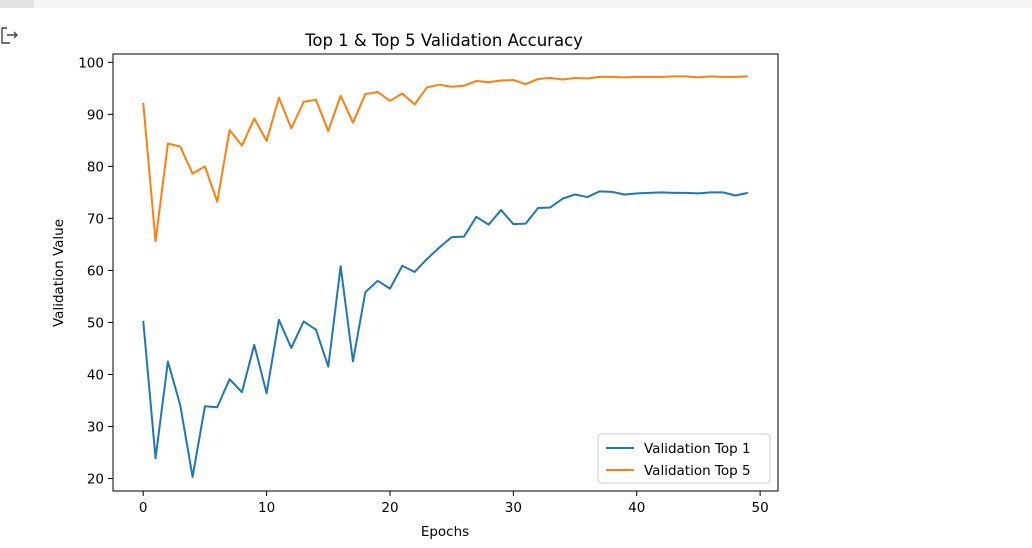 The width and height of the screenshot is (1032, 548). I want to click on y-tick-label: 60, so click(95, 271).